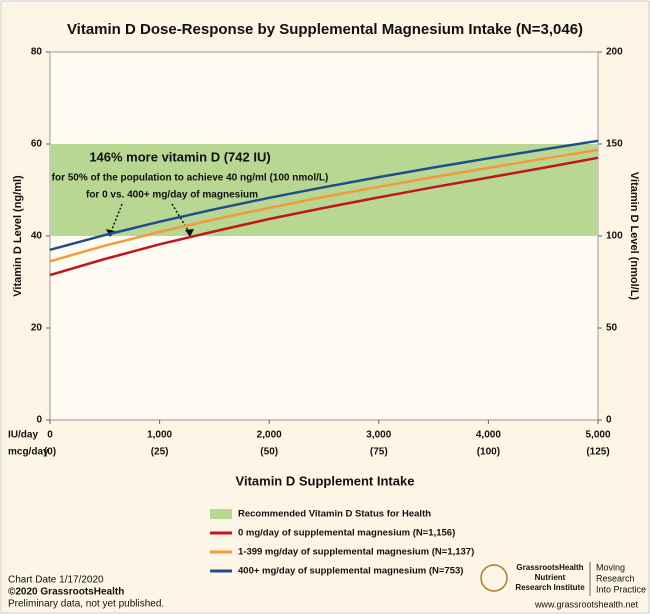 The width and height of the screenshot is (650, 614). I want to click on y2-tick-label: 0, so click(609, 420).